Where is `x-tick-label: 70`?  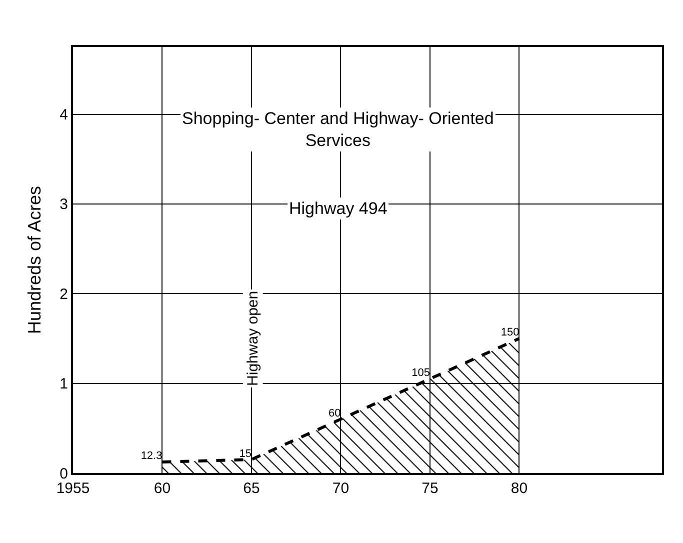
x-tick-label: 70 is located at coordinates (341, 488).